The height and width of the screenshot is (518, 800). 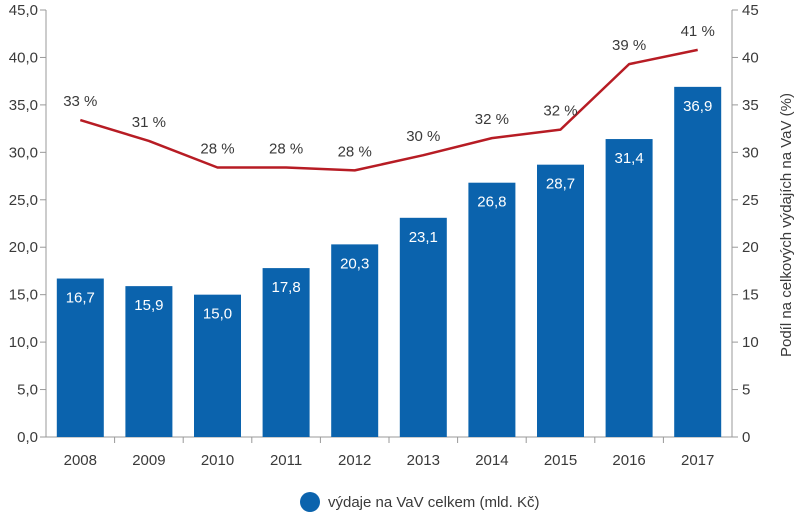 What do you see at coordinates (698, 31) in the screenshot?
I see `line-value-label: 41 %` at bounding box center [698, 31].